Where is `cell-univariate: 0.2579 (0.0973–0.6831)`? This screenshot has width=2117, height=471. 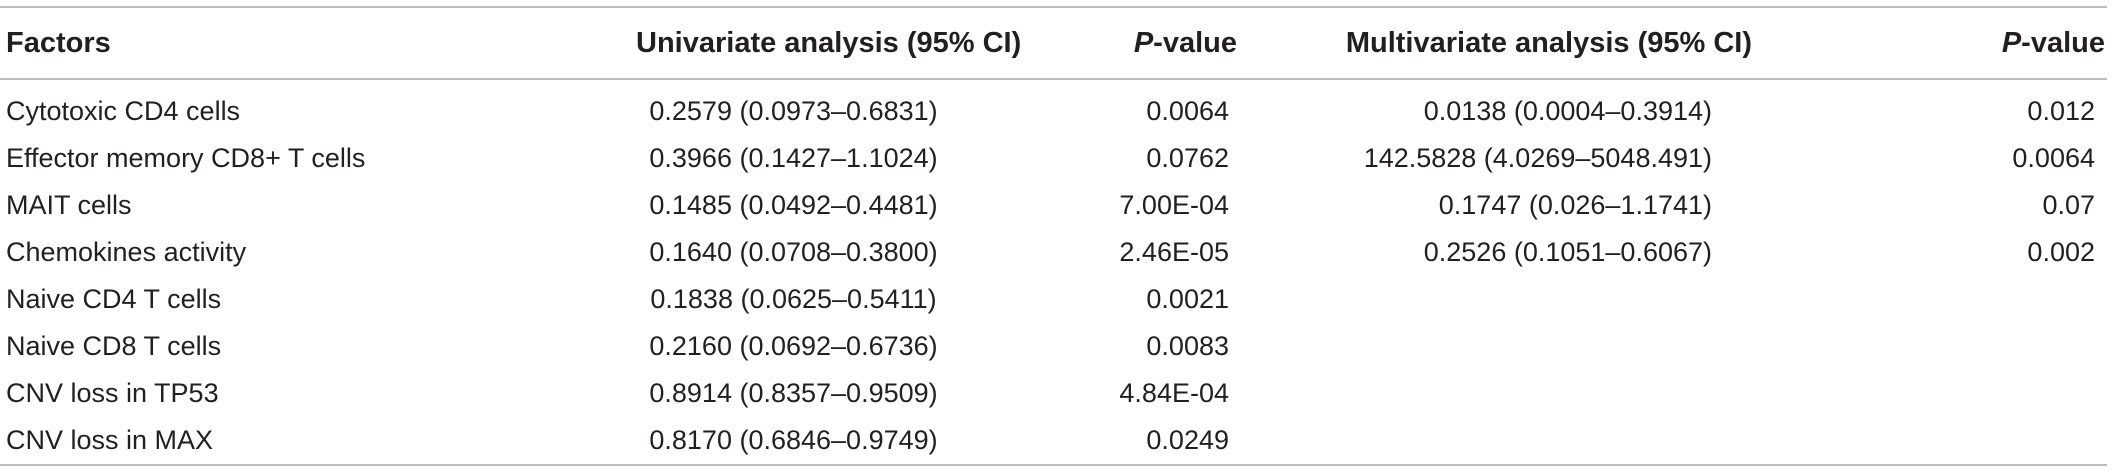 cell-univariate: 0.2579 (0.0973–0.6831) is located at coordinates (793, 111).